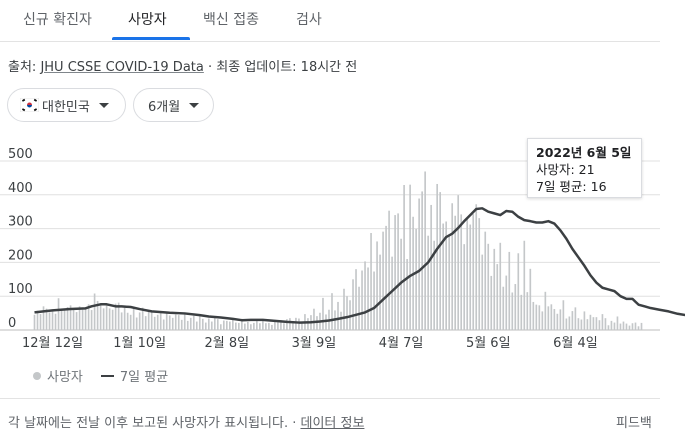  I want to click on tab-vaccinations: 백신 접종, so click(231, 20).